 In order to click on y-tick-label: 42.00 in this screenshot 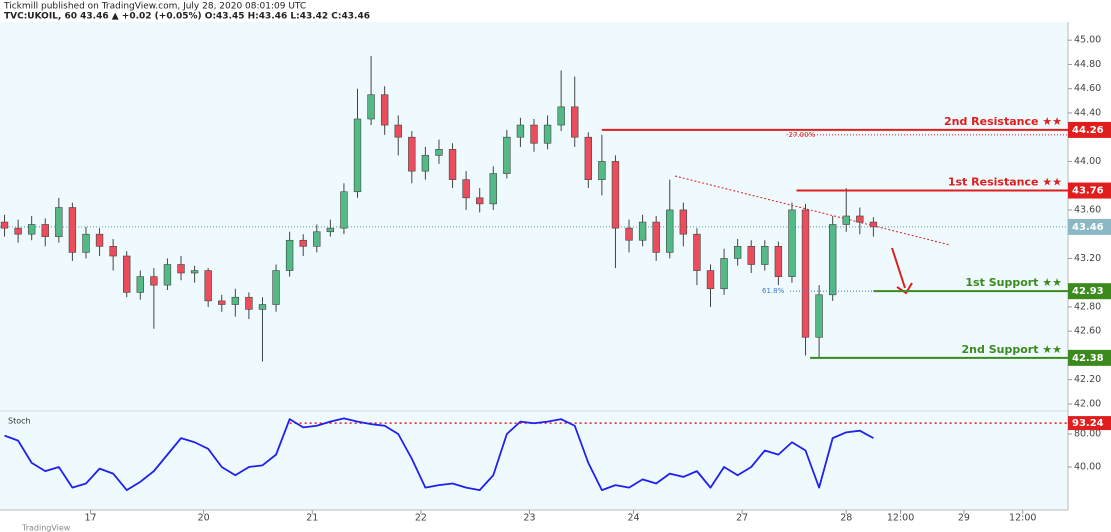, I will do `click(1087, 403)`.